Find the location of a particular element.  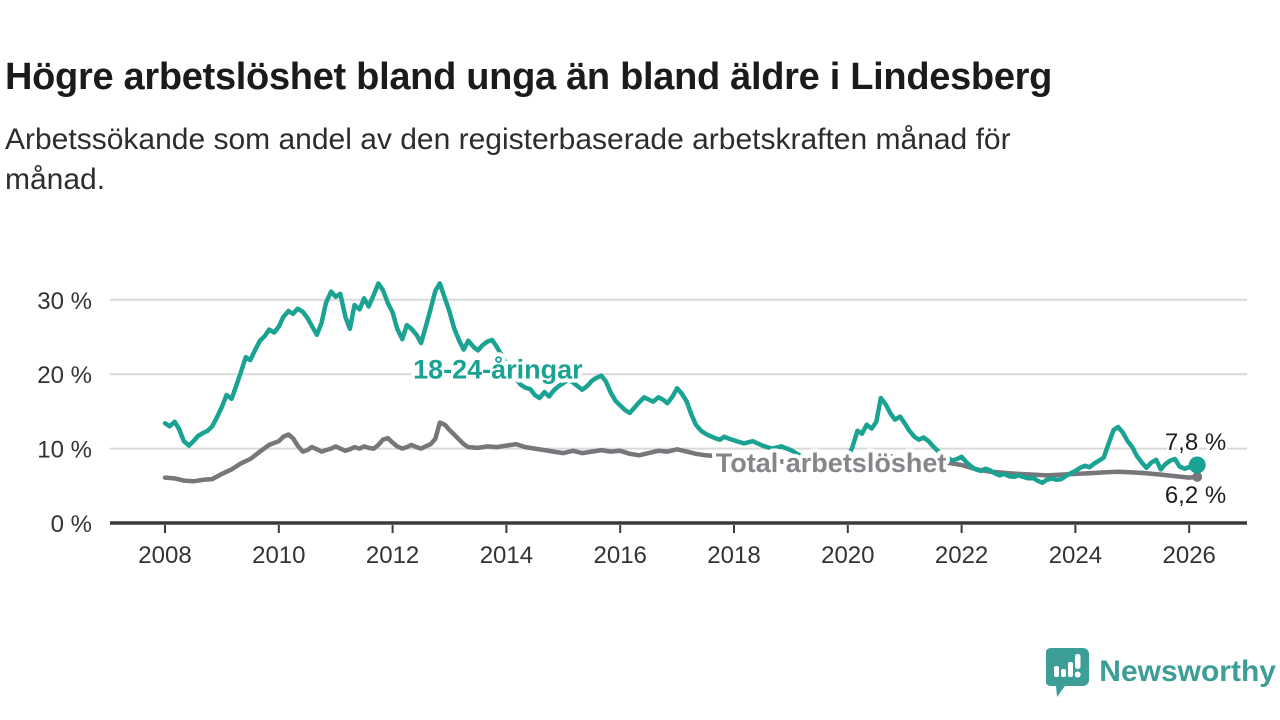

x-axis-label-2008: 2008 is located at coordinates (164, 555).